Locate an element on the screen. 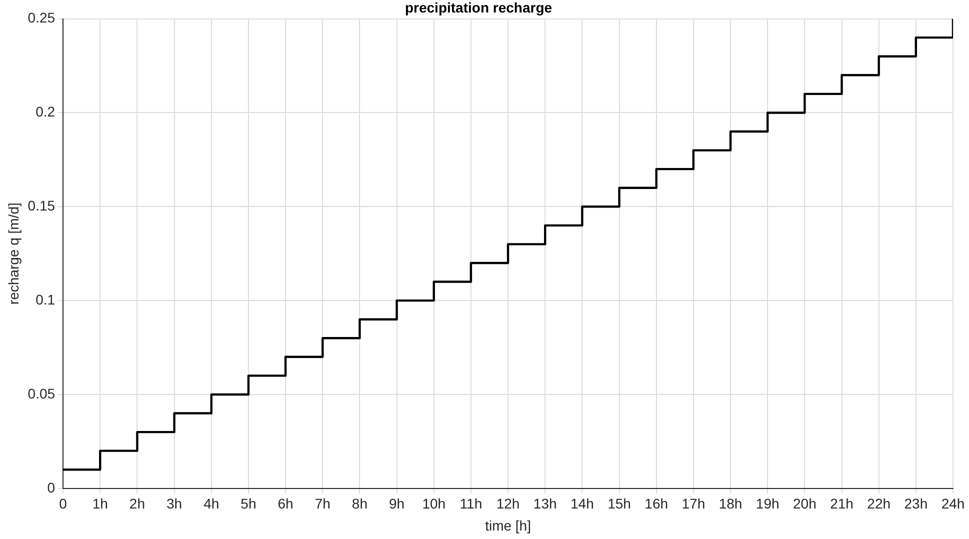  x-tick-label: 8h is located at coordinates (360, 504).